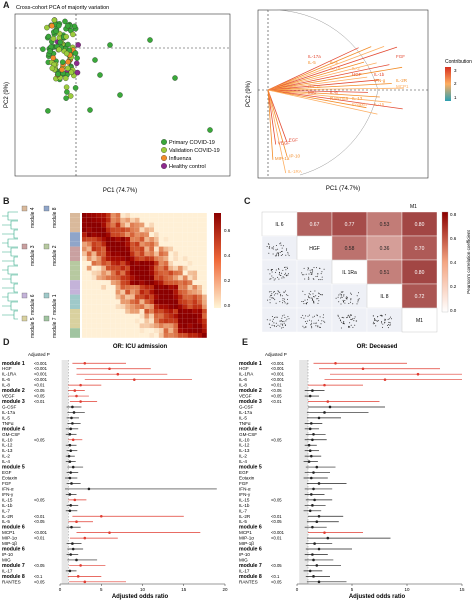 The width and height of the screenshot is (474, 601). I want to click on scatter-point, so click(150, 40).